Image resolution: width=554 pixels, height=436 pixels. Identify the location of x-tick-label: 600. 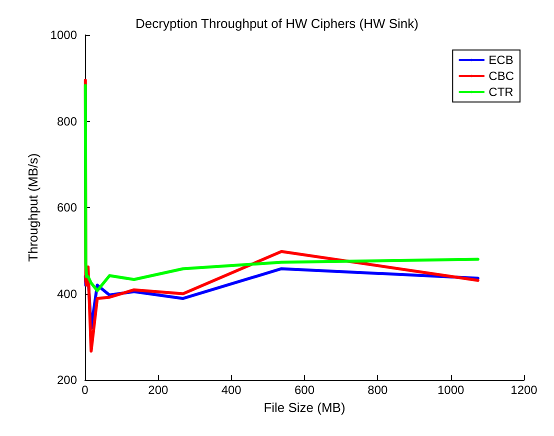
(304, 390).